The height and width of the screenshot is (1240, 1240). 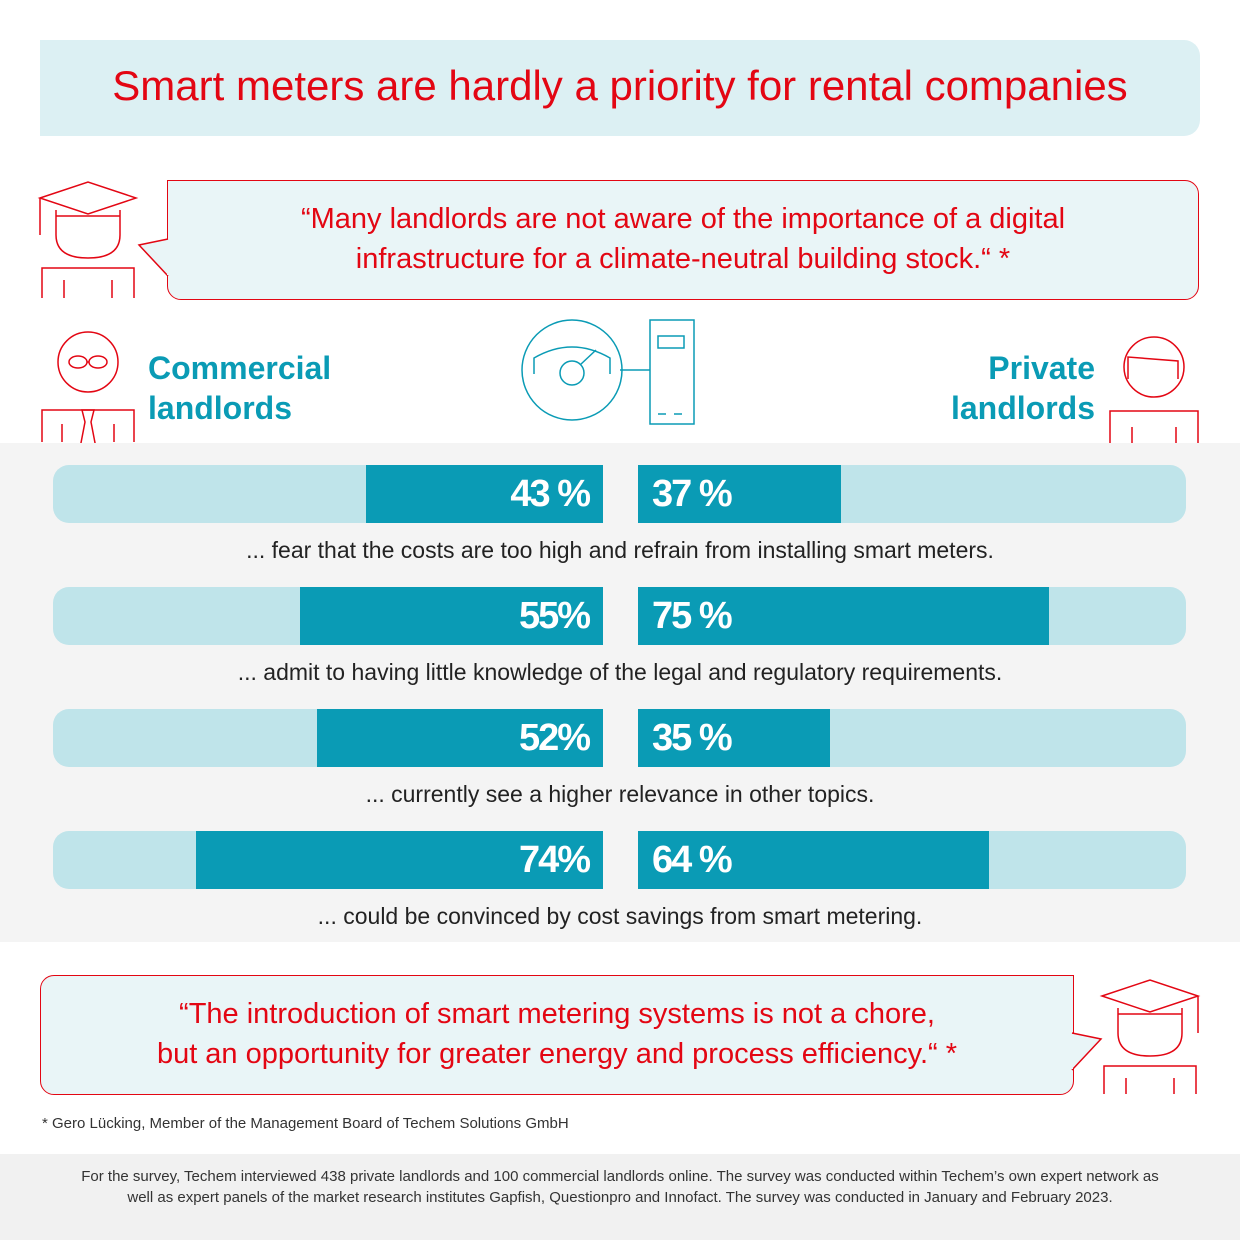 What do you see at coordinates (912, 494) in the screenshot?
I see `bar-track-private: 37 %` at bounding box center [912, 494].